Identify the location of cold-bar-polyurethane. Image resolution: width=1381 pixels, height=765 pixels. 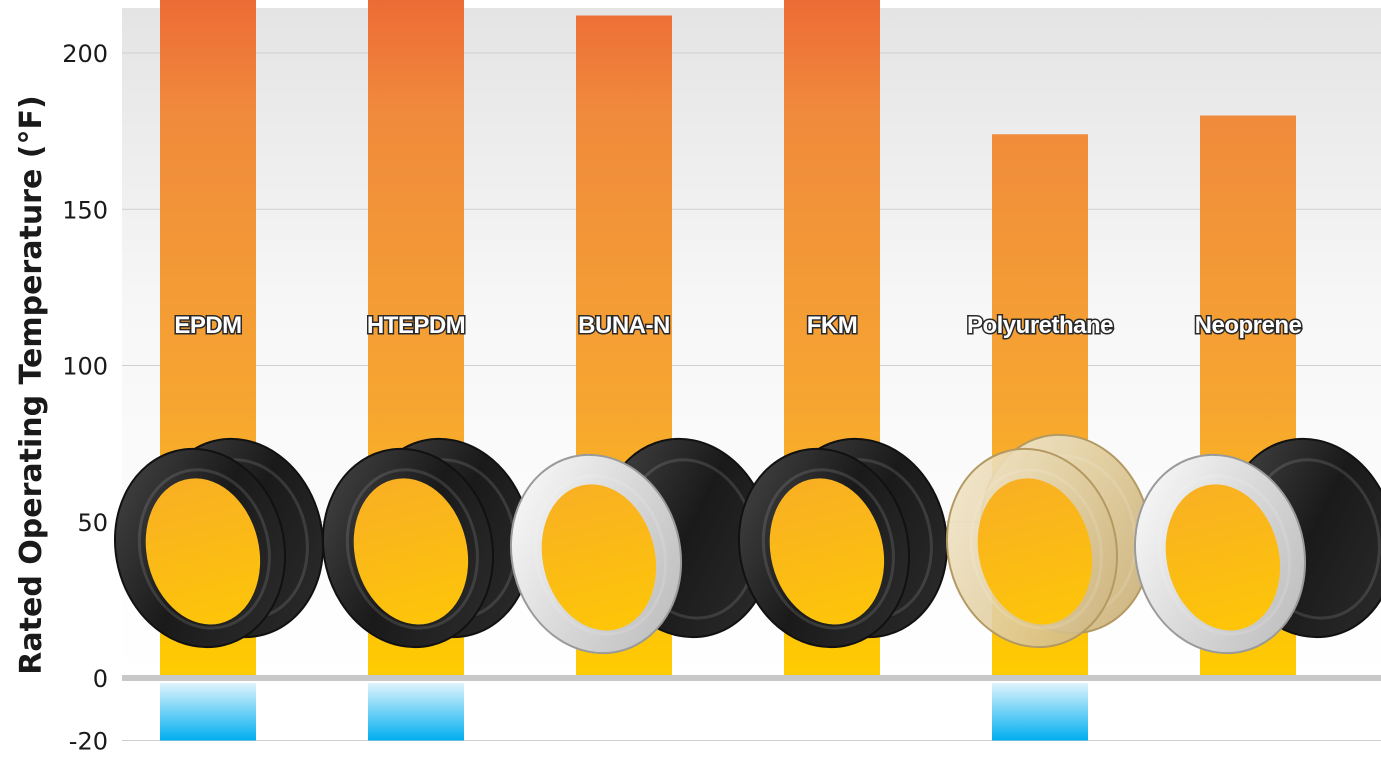
(1040, 712).